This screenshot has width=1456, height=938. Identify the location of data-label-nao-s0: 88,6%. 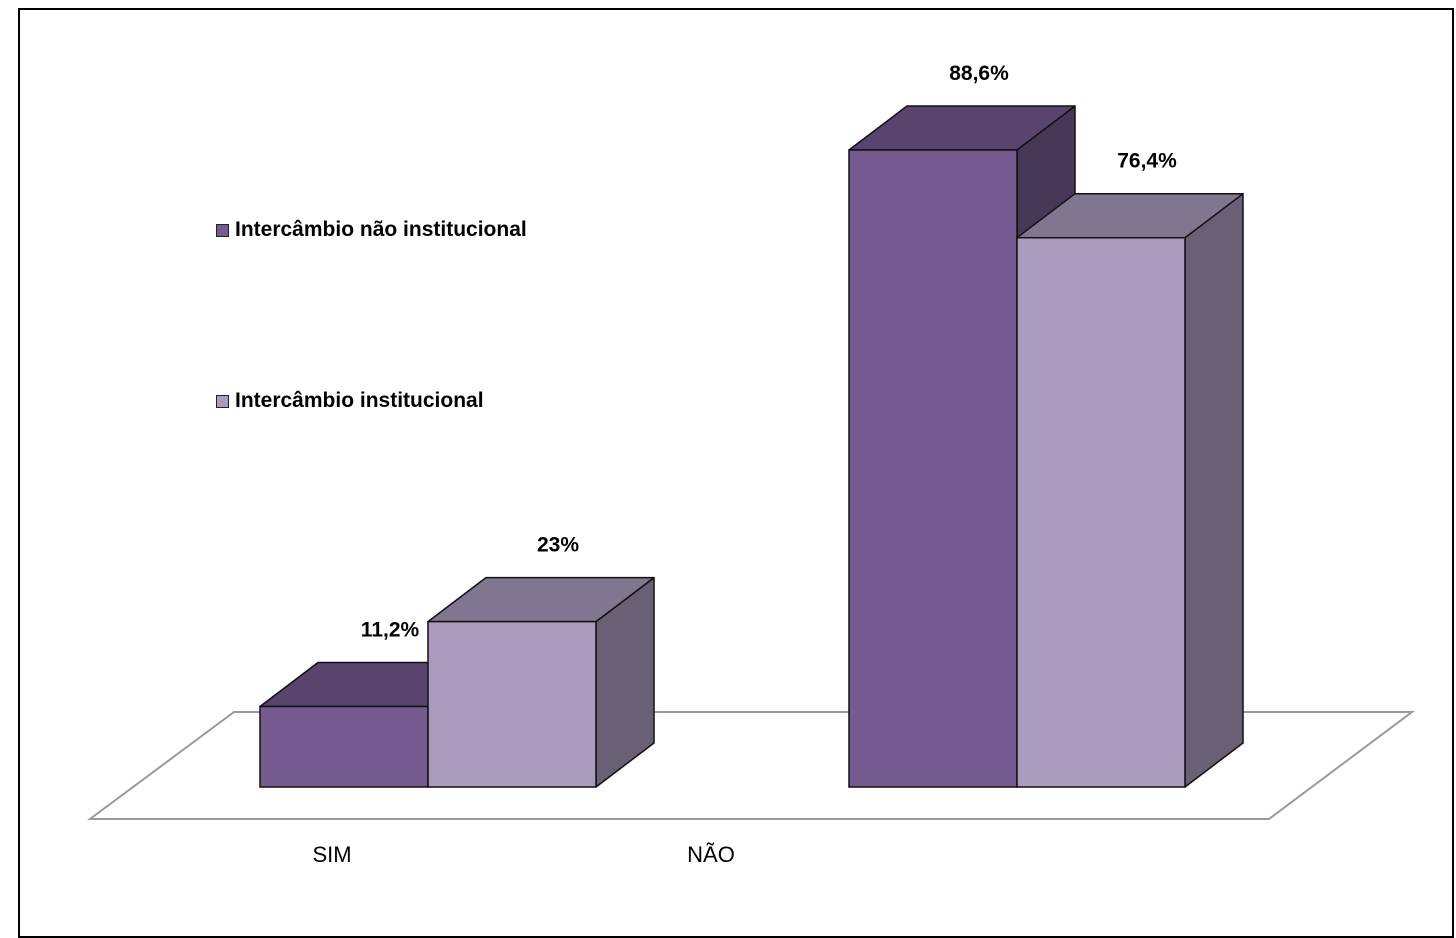
(979, 73).